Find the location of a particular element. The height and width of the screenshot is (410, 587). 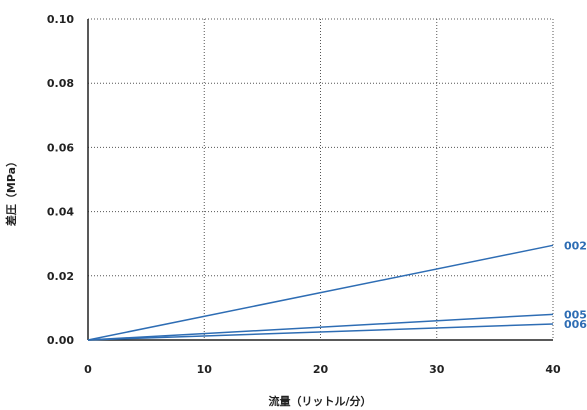

y-axis-label: 差圧（MPa） is located at coordinates (11, 191).